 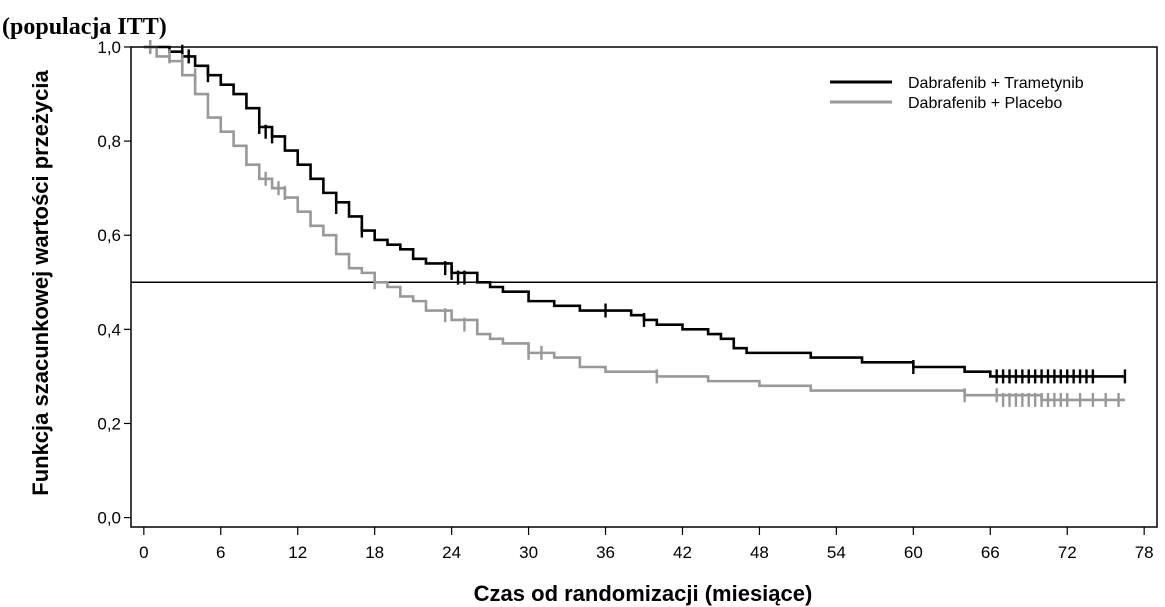 I want to click on x-tick-label: 66, so click(x=990, y=552).